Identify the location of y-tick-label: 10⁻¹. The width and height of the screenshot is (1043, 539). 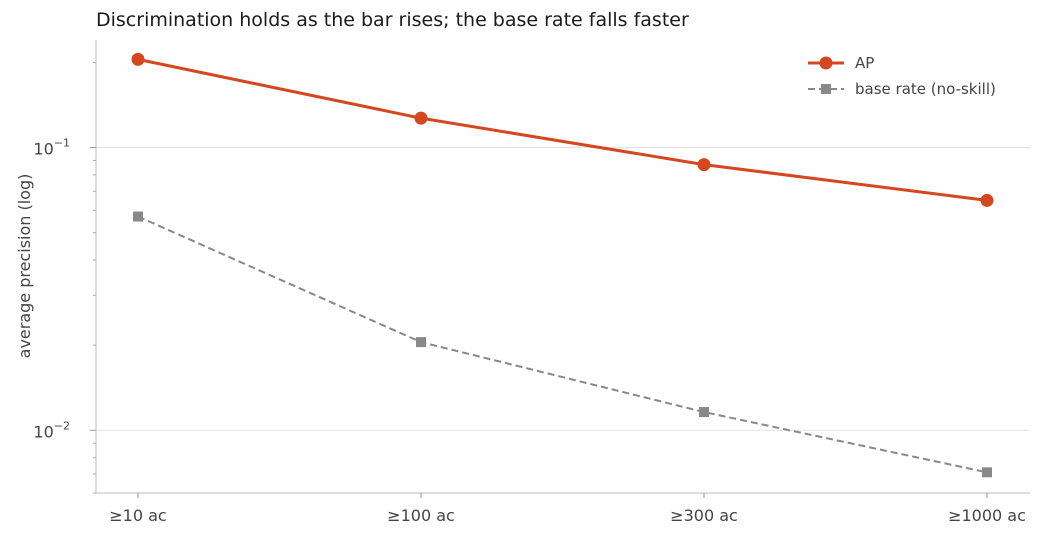
(51, 148).